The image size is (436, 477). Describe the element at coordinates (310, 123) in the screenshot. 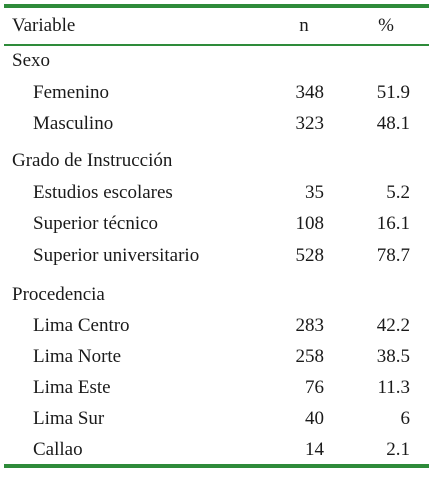

I see `row-n: 323` at that location.